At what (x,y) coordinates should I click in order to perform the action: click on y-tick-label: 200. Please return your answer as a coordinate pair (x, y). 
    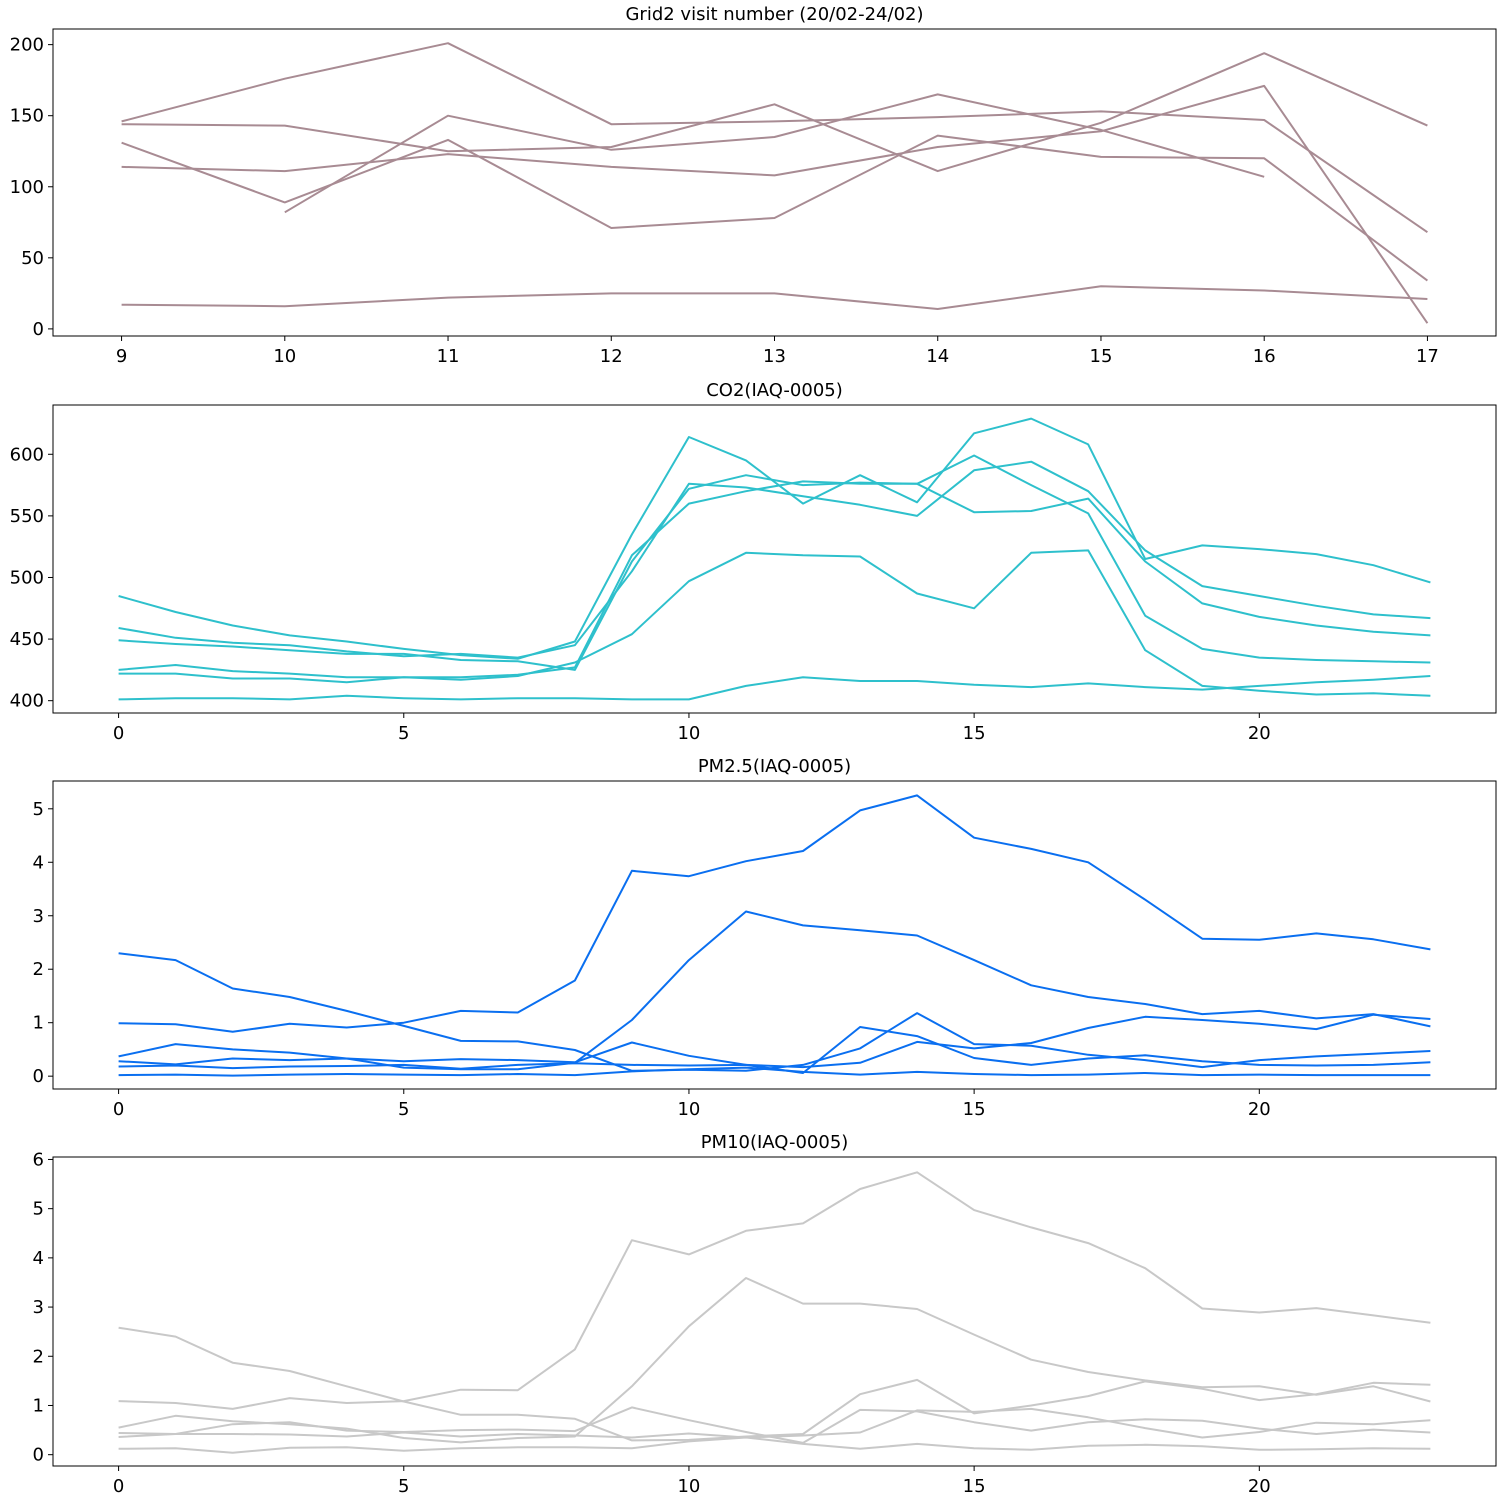
    Looking at the image, I should click on (27, 45).